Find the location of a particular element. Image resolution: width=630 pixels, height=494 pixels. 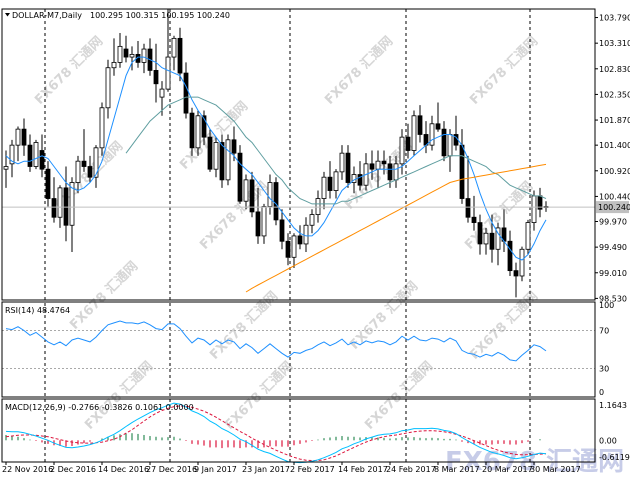

macd-tick-label: -0.6119 is located at coordinates (614, 457).